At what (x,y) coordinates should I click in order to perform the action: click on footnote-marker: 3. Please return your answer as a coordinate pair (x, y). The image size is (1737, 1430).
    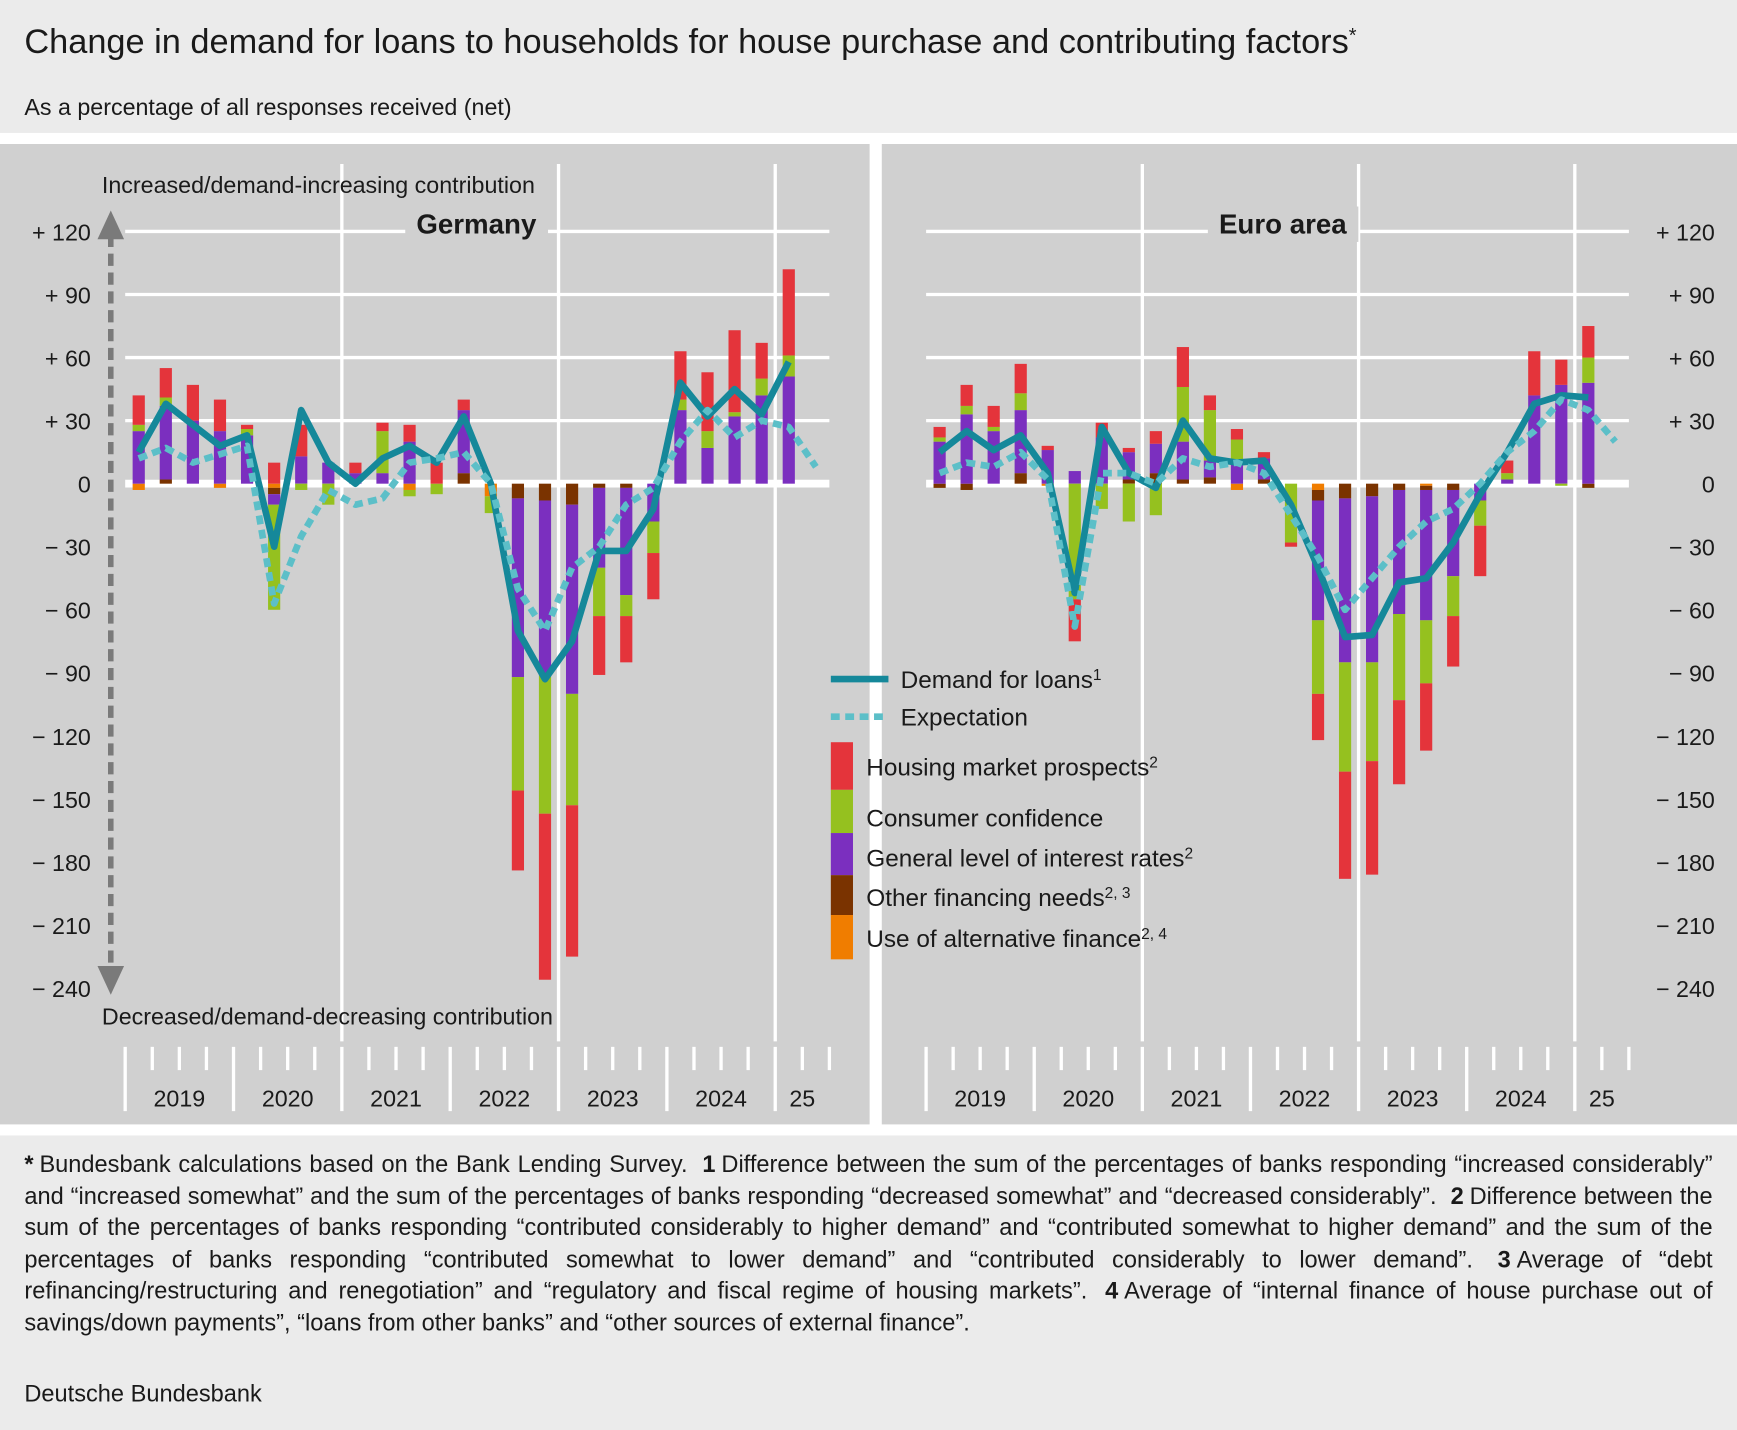
    Looking at the image, I should click on (1504, 1259).